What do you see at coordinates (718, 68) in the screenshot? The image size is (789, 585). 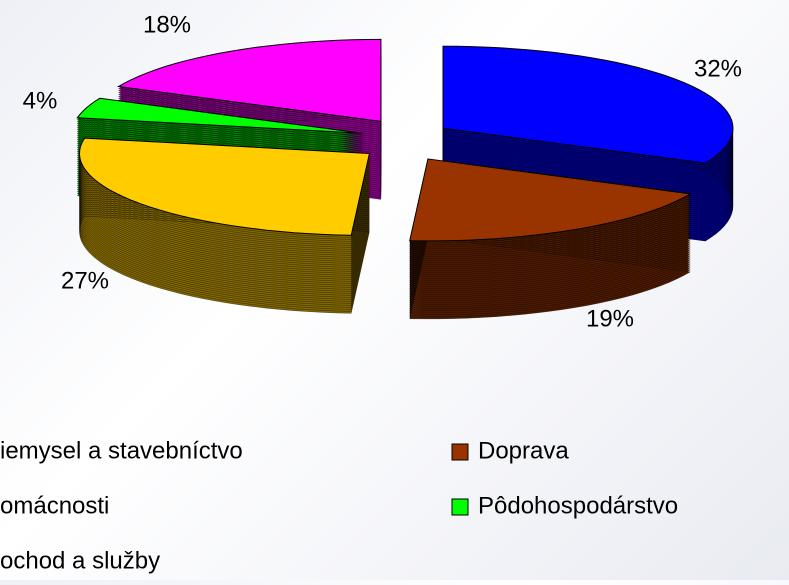 I see `data-label: 32%` at bounding box center [718, 68].